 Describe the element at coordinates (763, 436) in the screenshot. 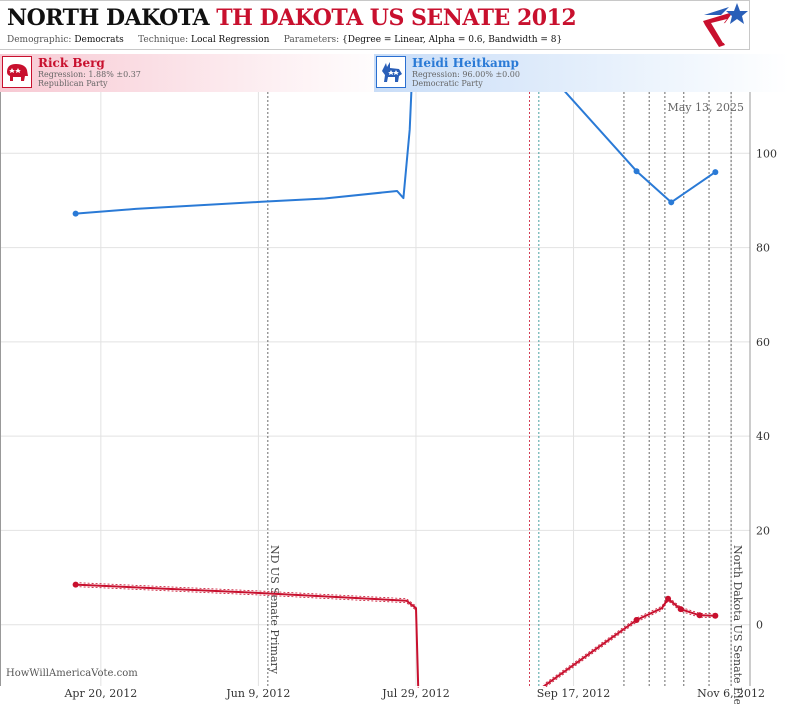

I see `y-tick-label: 40` at that location.